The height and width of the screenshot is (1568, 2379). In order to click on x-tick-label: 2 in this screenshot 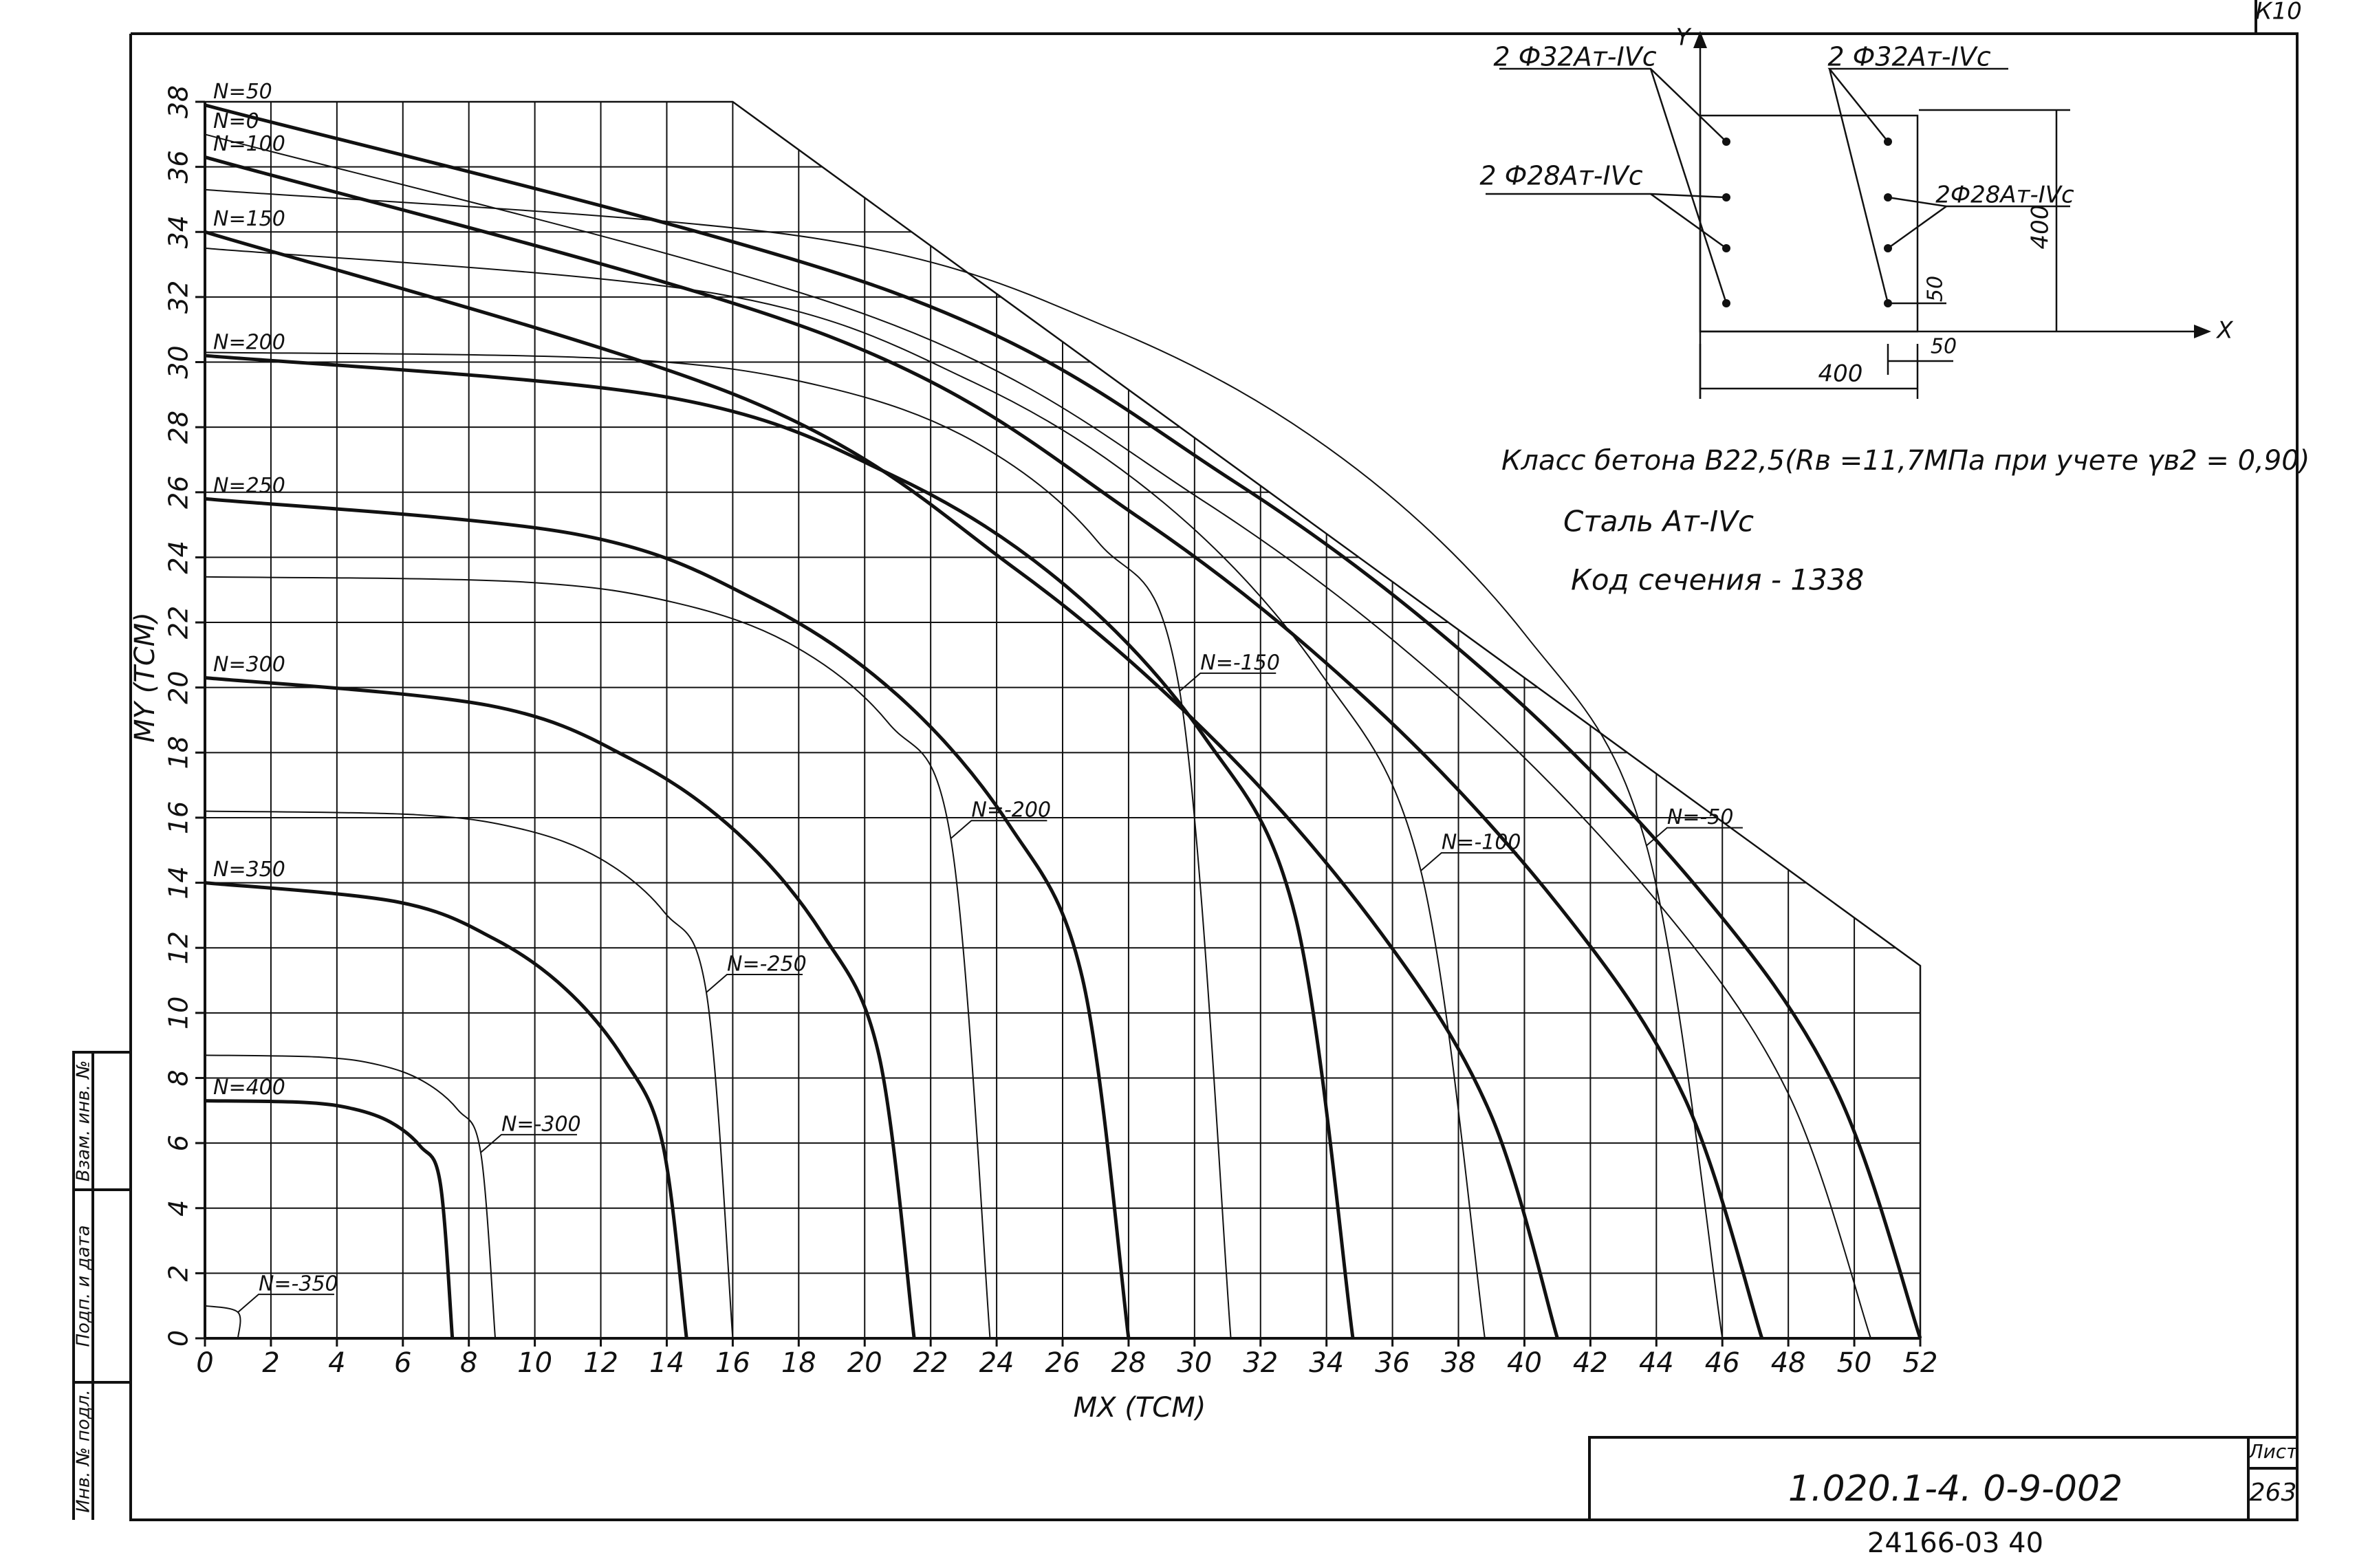, I will do `click(270, 1363)`.